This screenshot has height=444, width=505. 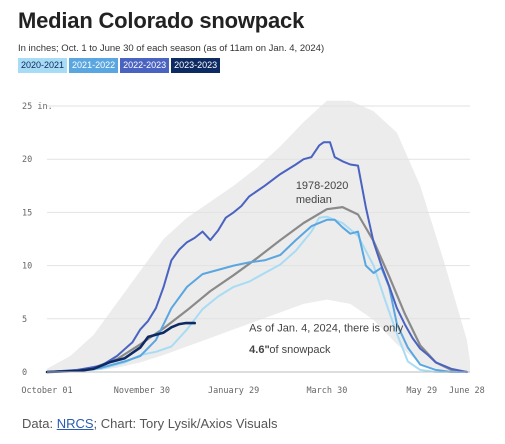 I want to click on legend: 2020-2021 2021-2022 2022-2023 2023-2023, so click(x=119, y=65).